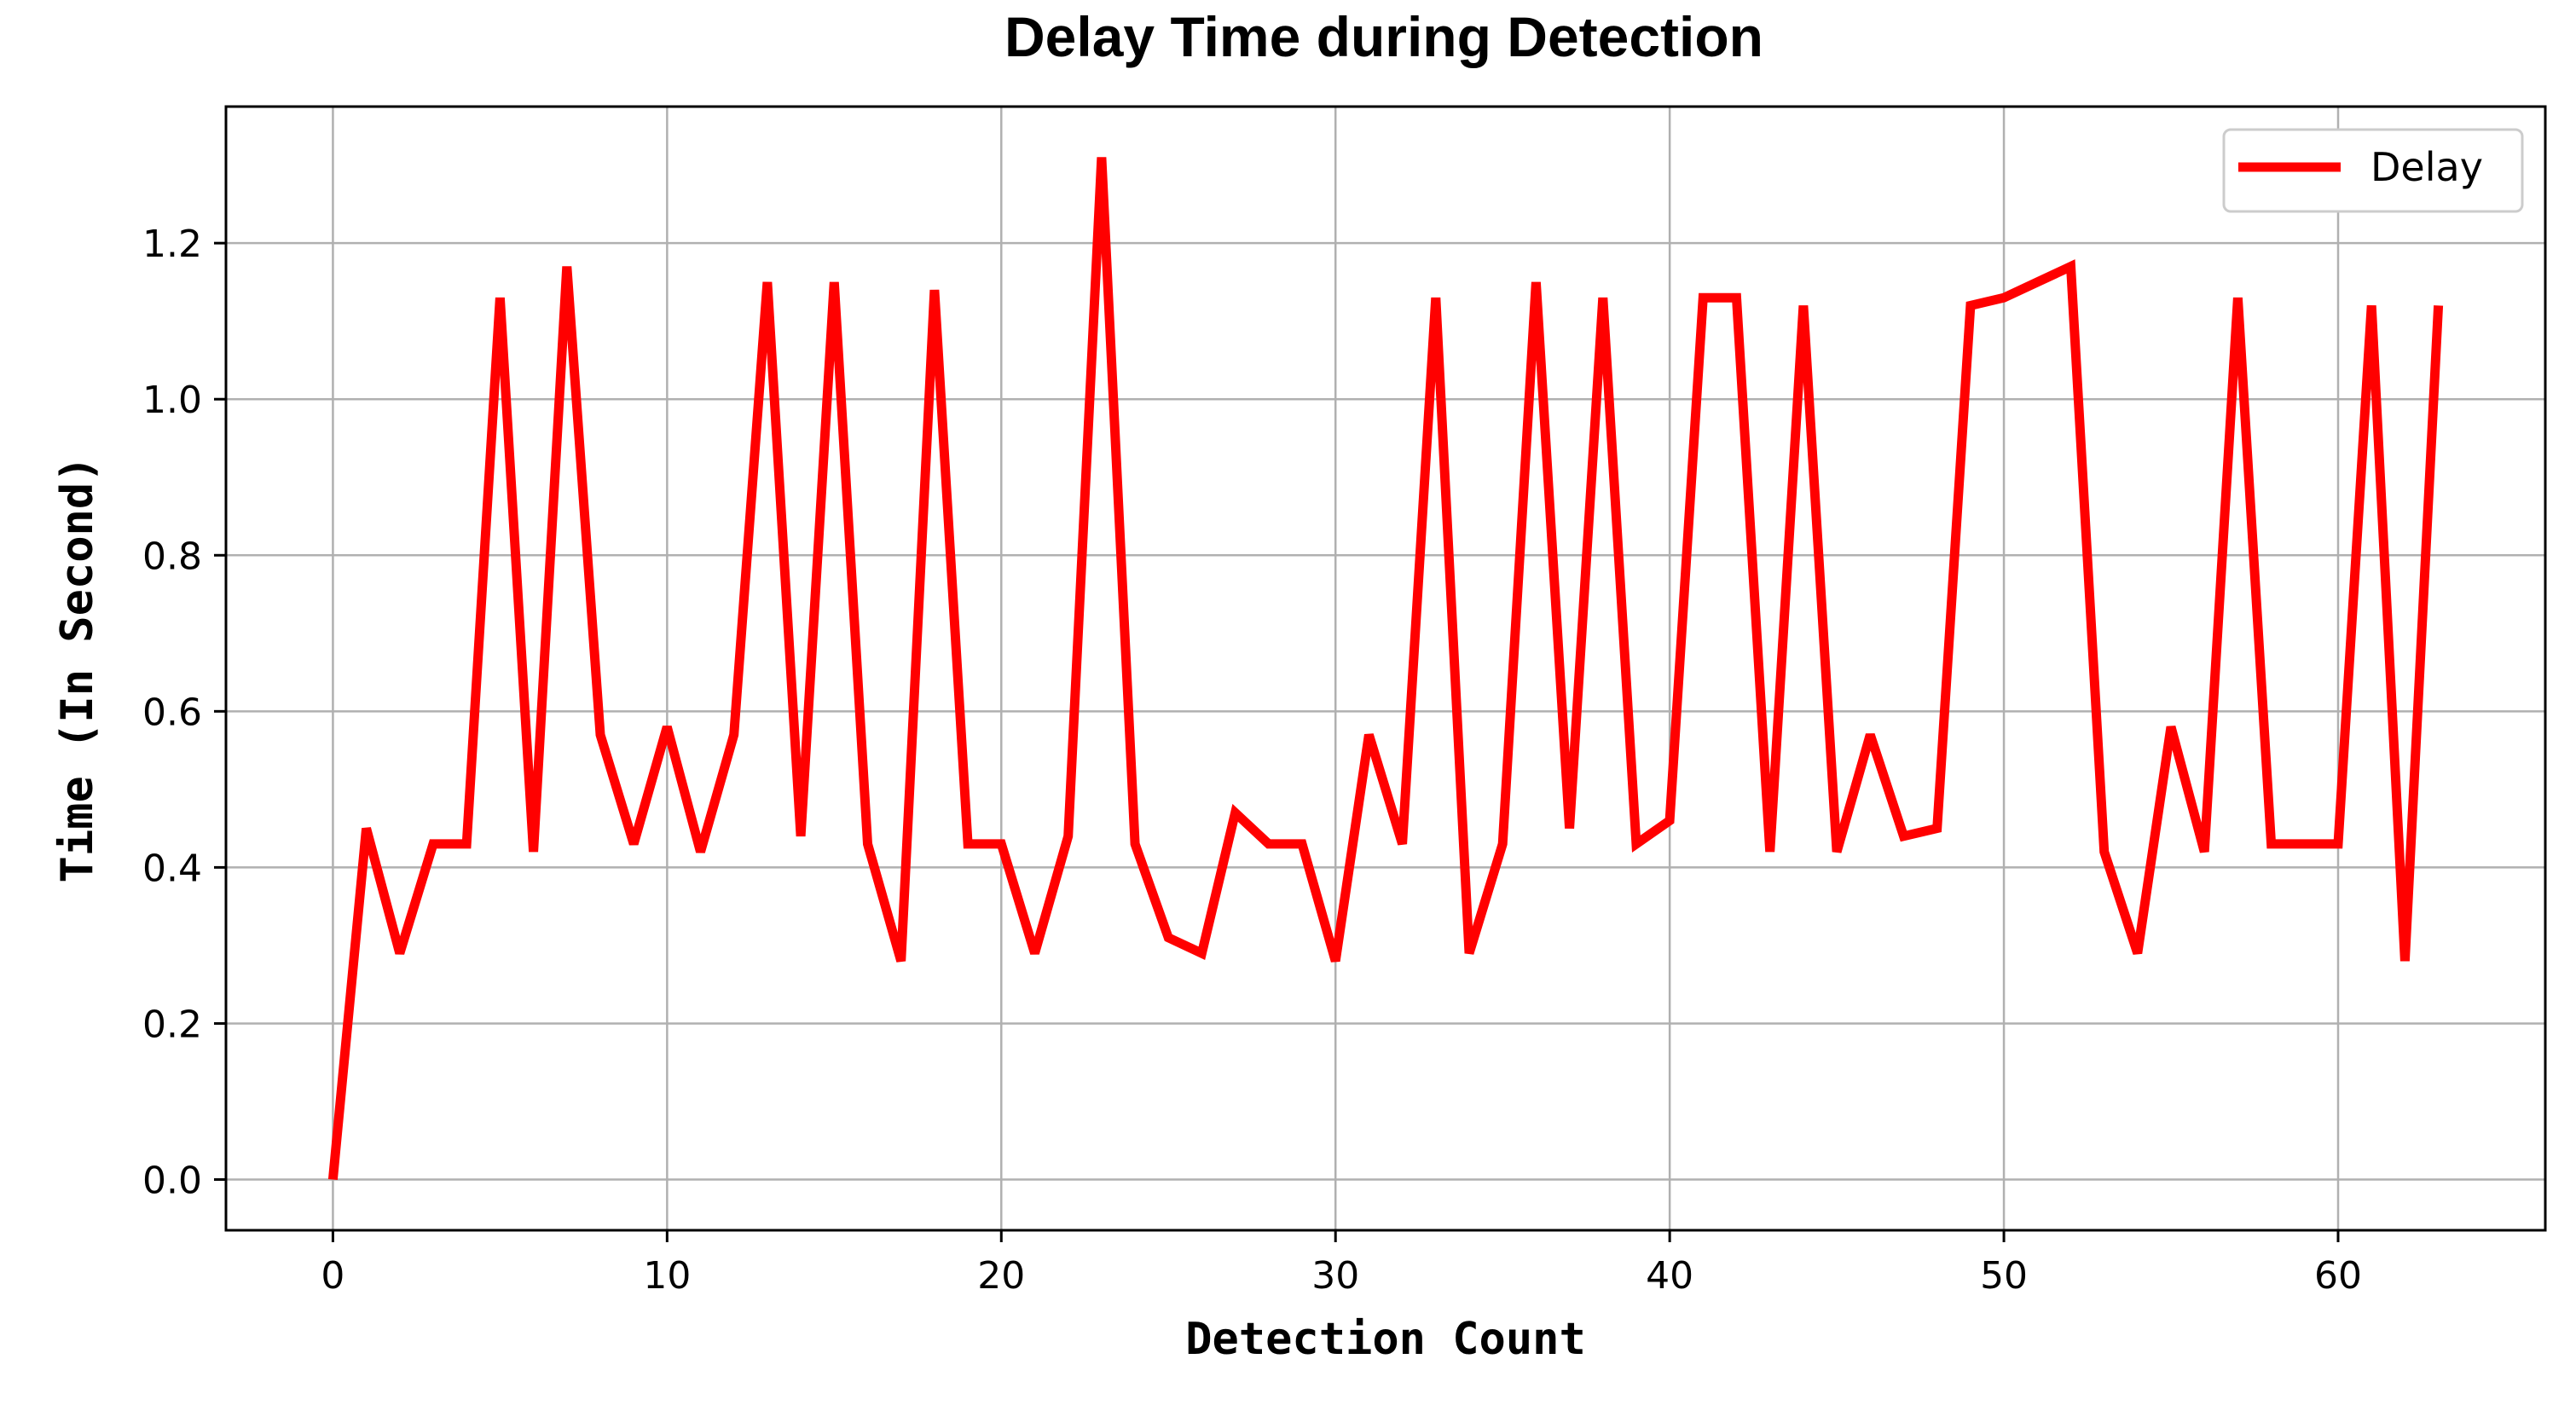 This screenshot has width=2576, height=1411. Describe the element at coordinates (1670, 1276) in the screenshot. I see `x-tick-label: 40` at that location.